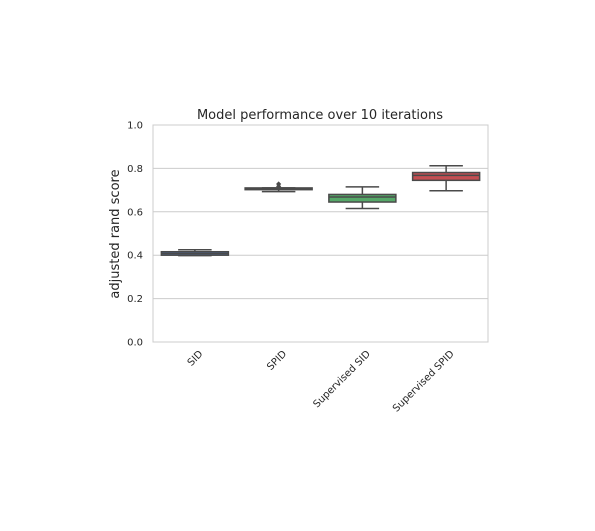 The width and height of the screenshot is (595, 531). What do you see at coordinates (135, 256) in the screenshot?
I see `y-tick-label: 0.4` at bounding box center [135, 256].